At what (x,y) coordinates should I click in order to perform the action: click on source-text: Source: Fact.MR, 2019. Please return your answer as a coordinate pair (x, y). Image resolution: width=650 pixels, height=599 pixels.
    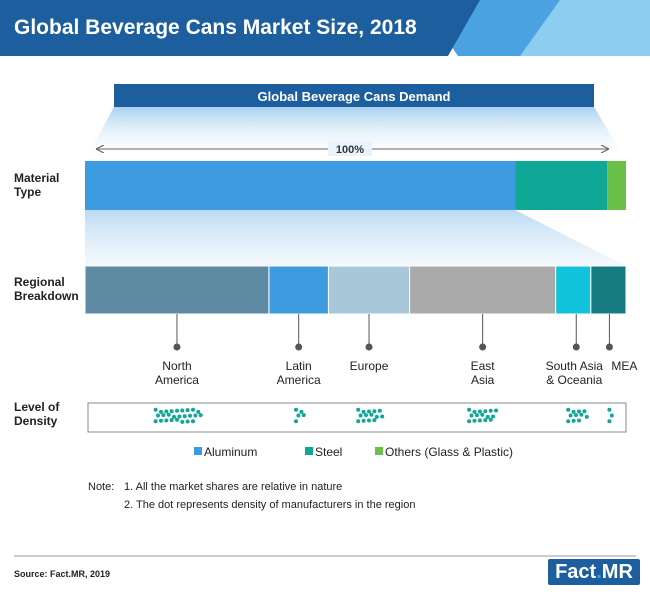
    Looking at the image, I should click on (62, 574).